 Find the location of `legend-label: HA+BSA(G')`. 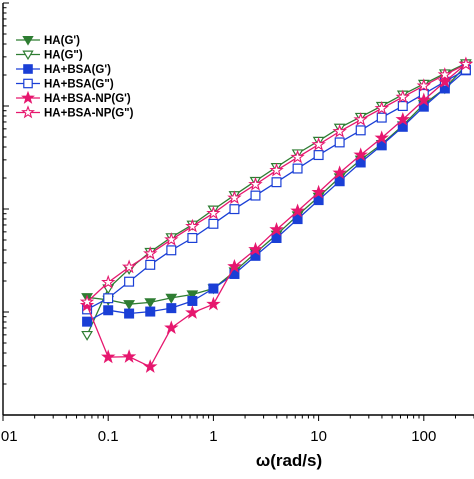

legend-label: HA+BSA(G') is located at coordinates (77, 70).